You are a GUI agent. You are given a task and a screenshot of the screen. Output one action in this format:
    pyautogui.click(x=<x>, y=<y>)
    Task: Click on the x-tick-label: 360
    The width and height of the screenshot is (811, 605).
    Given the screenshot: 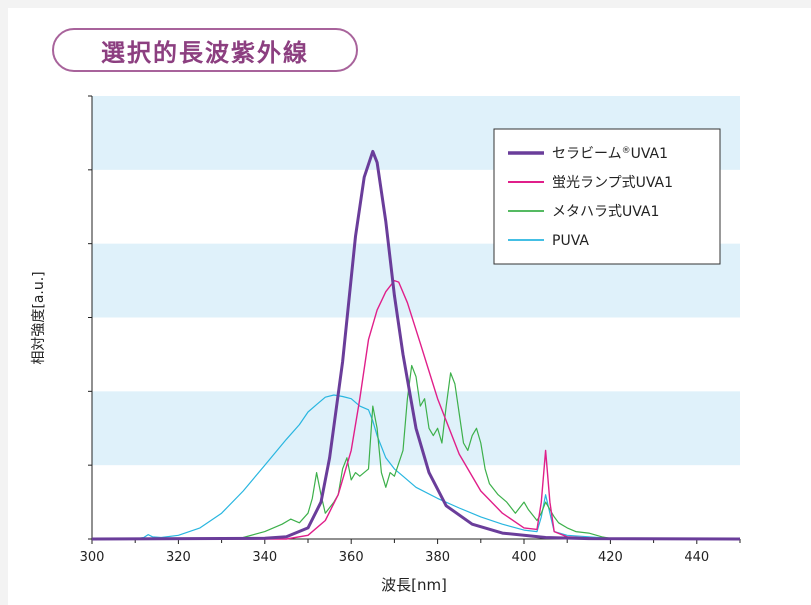 What is the action you would take?
    pyautogui.click(x=351, y=557)
    